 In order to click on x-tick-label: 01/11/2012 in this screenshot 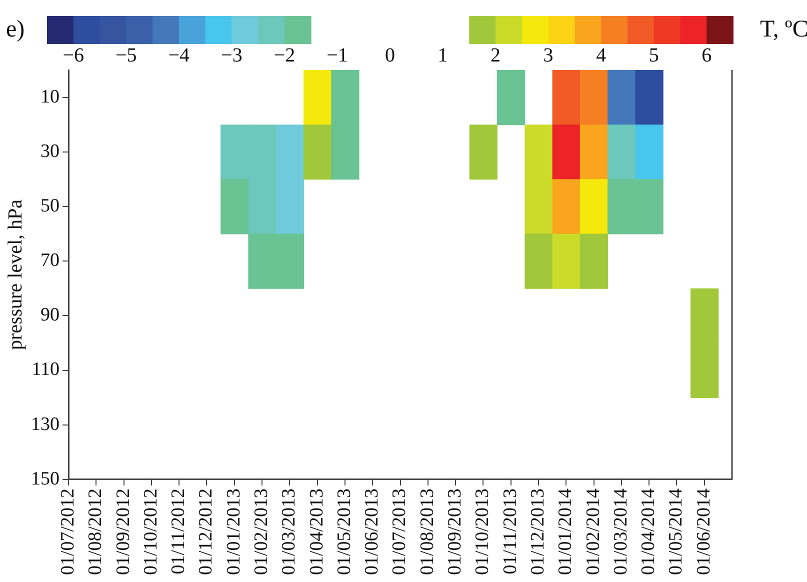, I will do `click(179, 531)`.